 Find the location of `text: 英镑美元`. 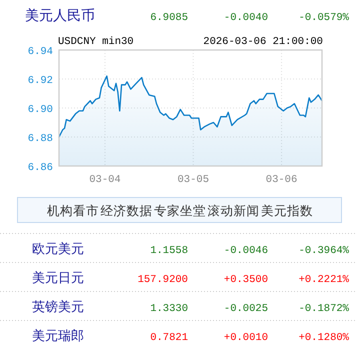

text: 英镑美元 is located at coordinates (58, 307).